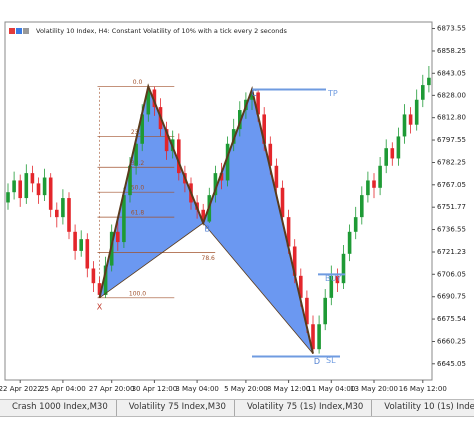  Describe the element at coordinates (304, 408) in the screenshot. I see `chart-tab: Volatility 75 (1s) Index,M30` at that location.